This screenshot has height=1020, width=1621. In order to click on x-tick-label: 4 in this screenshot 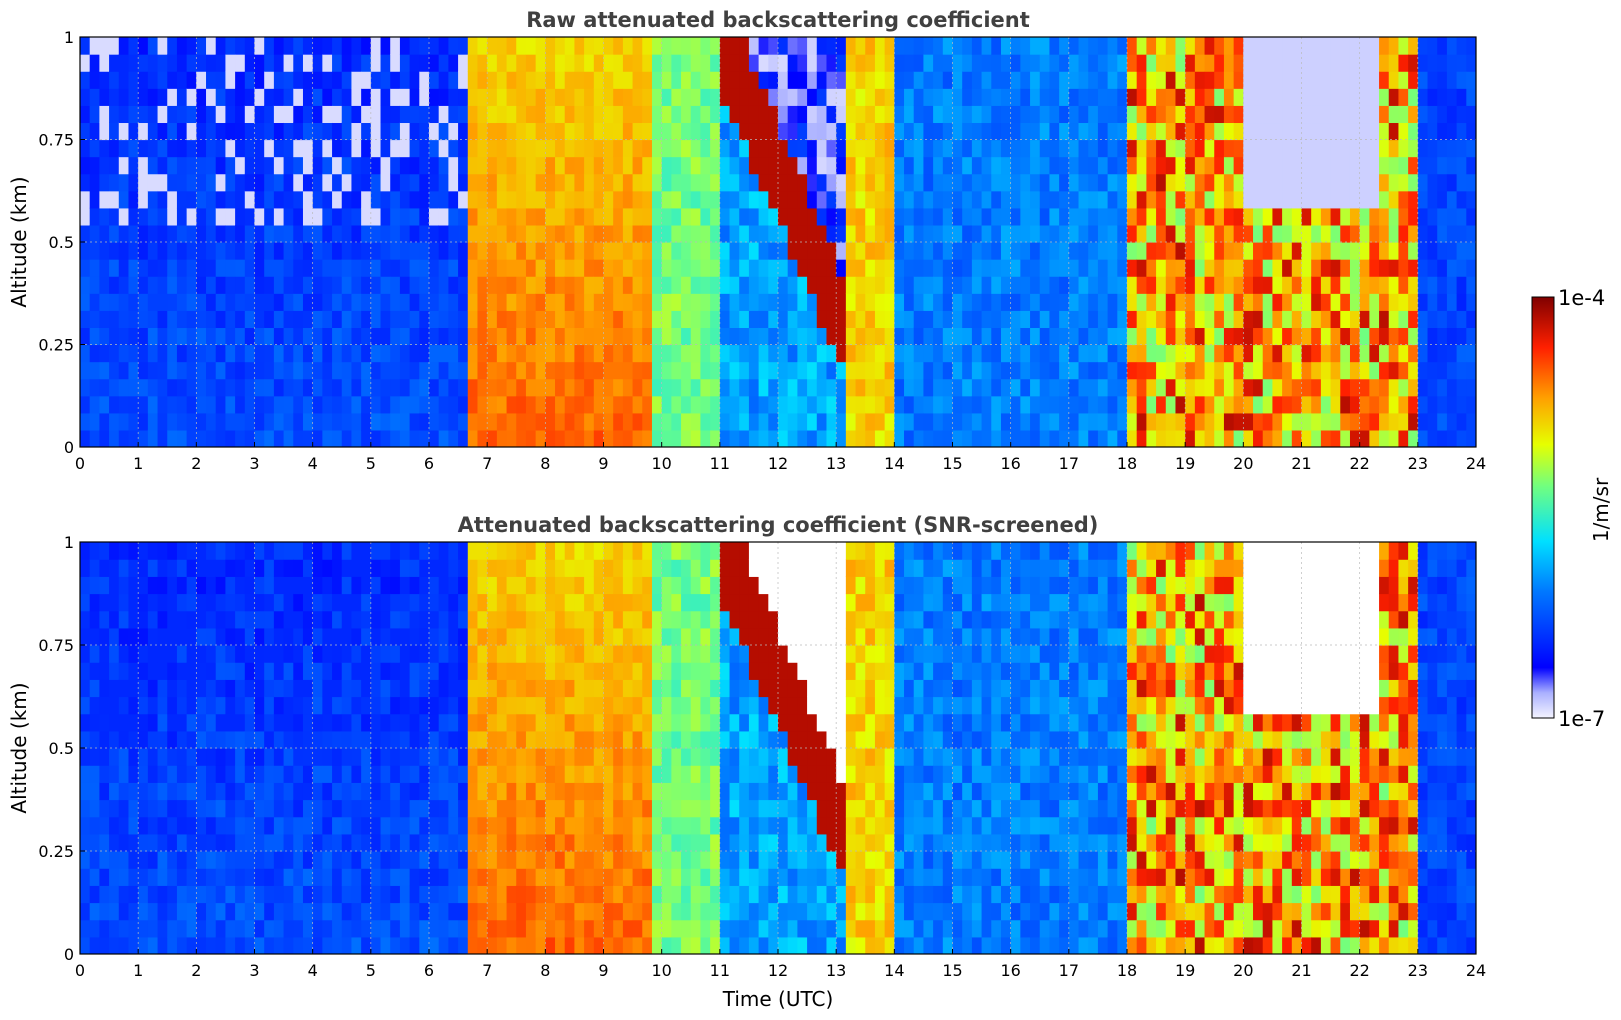, I will do `click(313, 463)`.